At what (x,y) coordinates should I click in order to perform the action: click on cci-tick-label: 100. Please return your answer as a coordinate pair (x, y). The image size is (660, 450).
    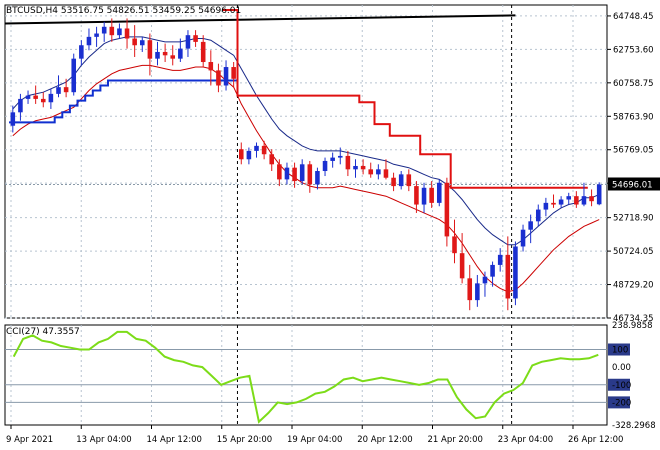
    Looking at the image, I should click on (620, 351).